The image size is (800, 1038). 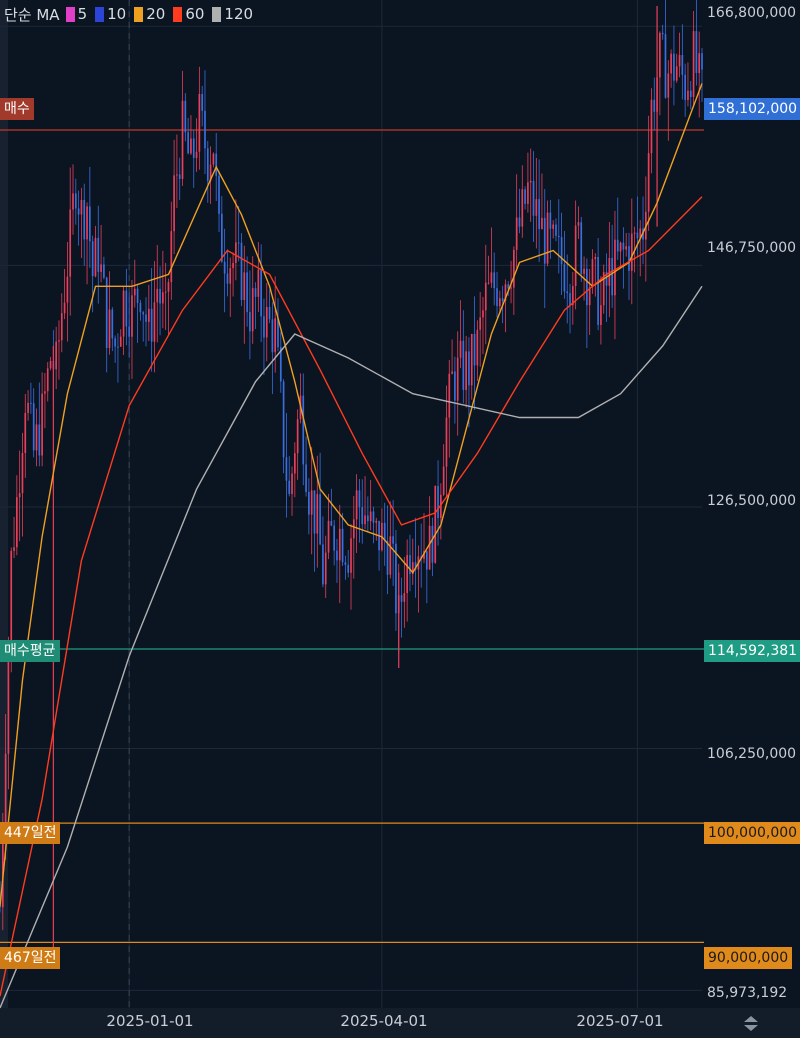 What do you see at coordinates (4, 504) in the screenshot?
I see `left-edge-strip` at bounding box center [4, 504].